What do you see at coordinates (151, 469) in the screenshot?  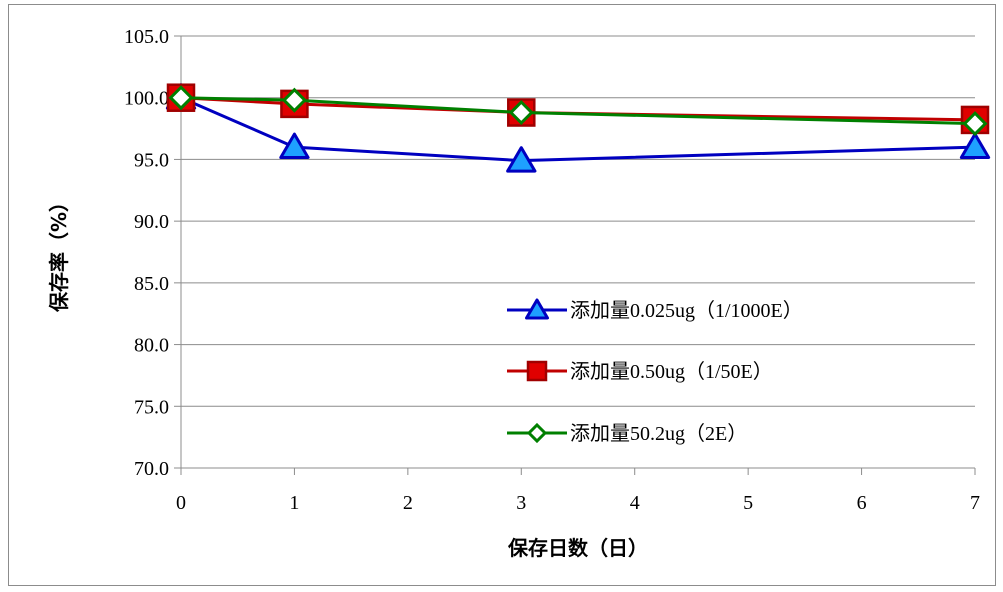 I see `y-tick-label: 70.0` at bounding box center [151, 469].